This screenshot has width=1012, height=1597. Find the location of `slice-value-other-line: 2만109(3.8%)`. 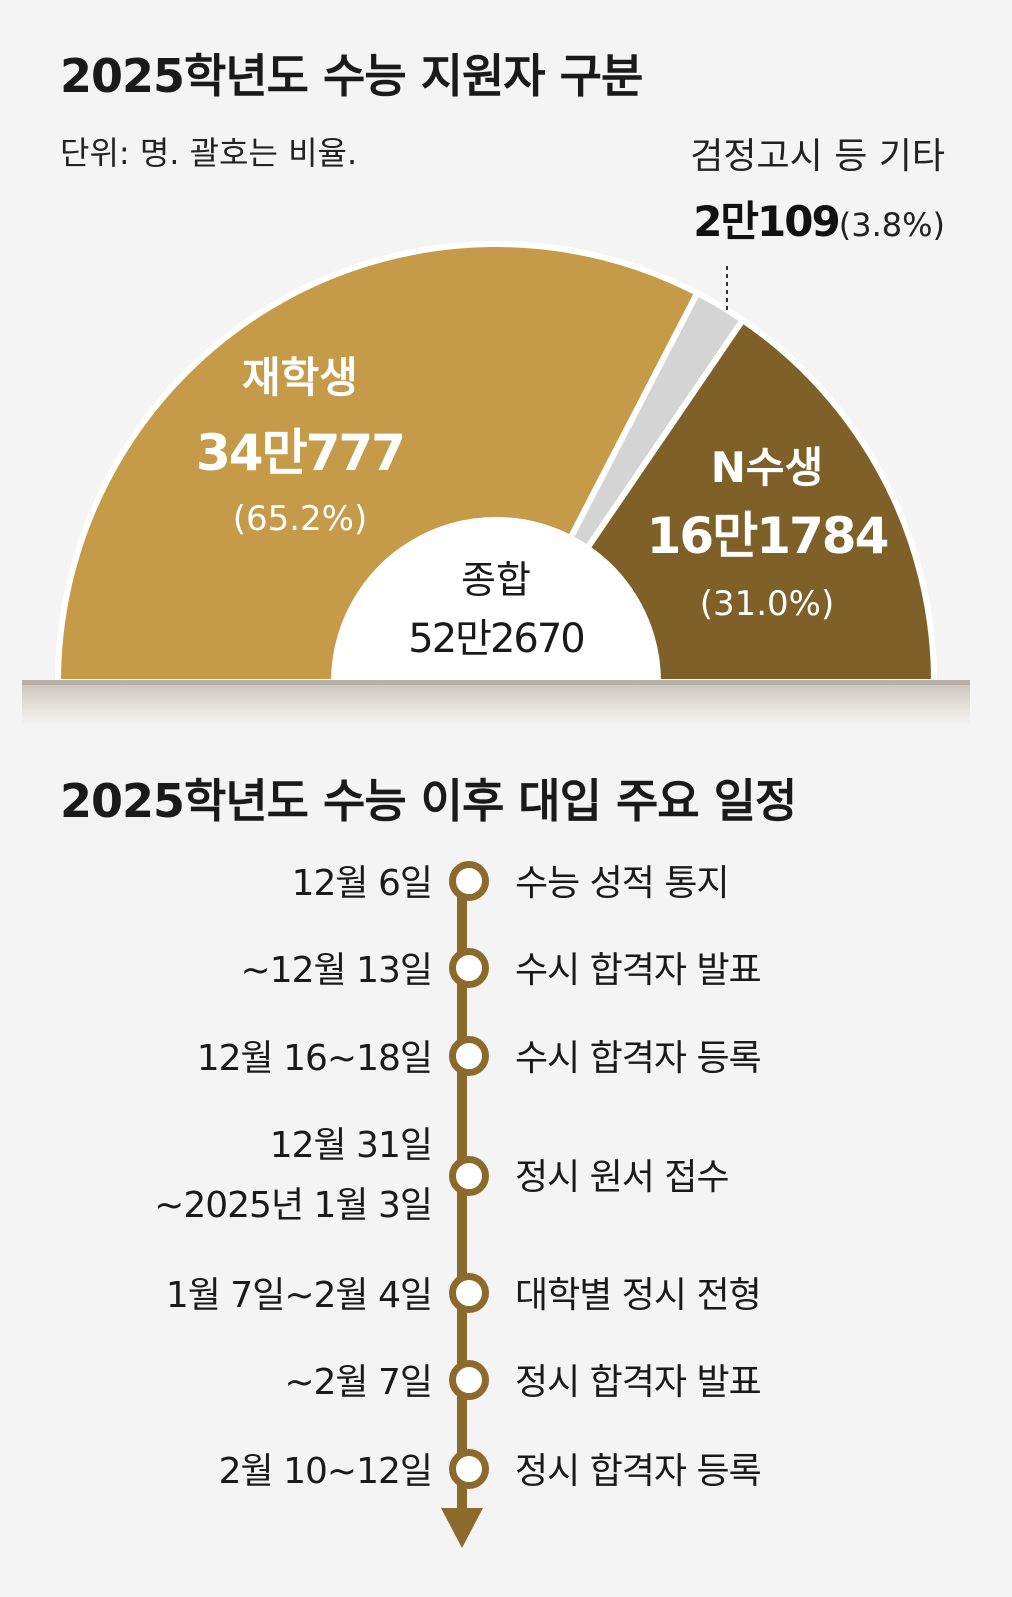

slice-value-other-line: 2만109(3.8%) is located at coordinates (819, 221).